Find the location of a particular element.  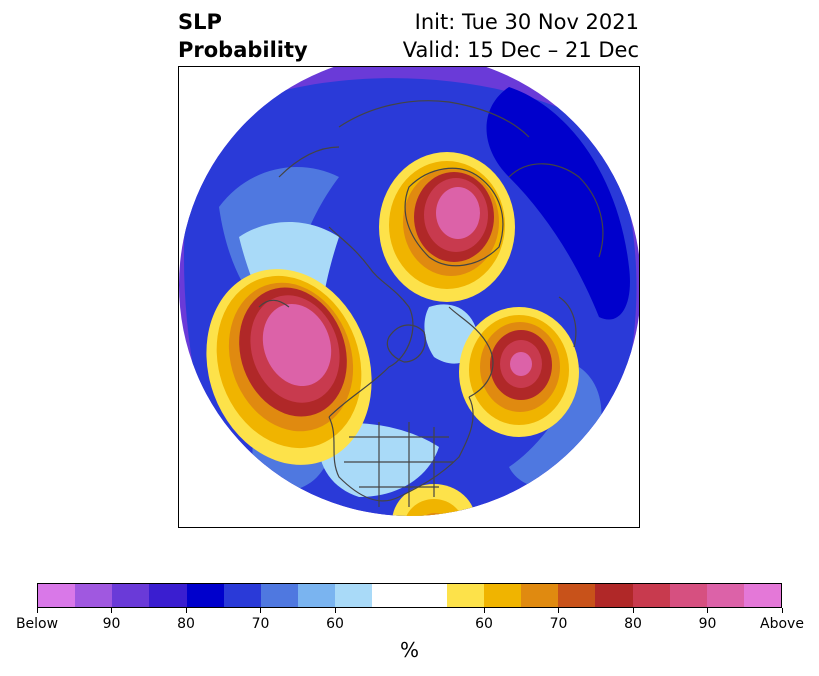

title-product: Probability is located at coordinates (243, 50).